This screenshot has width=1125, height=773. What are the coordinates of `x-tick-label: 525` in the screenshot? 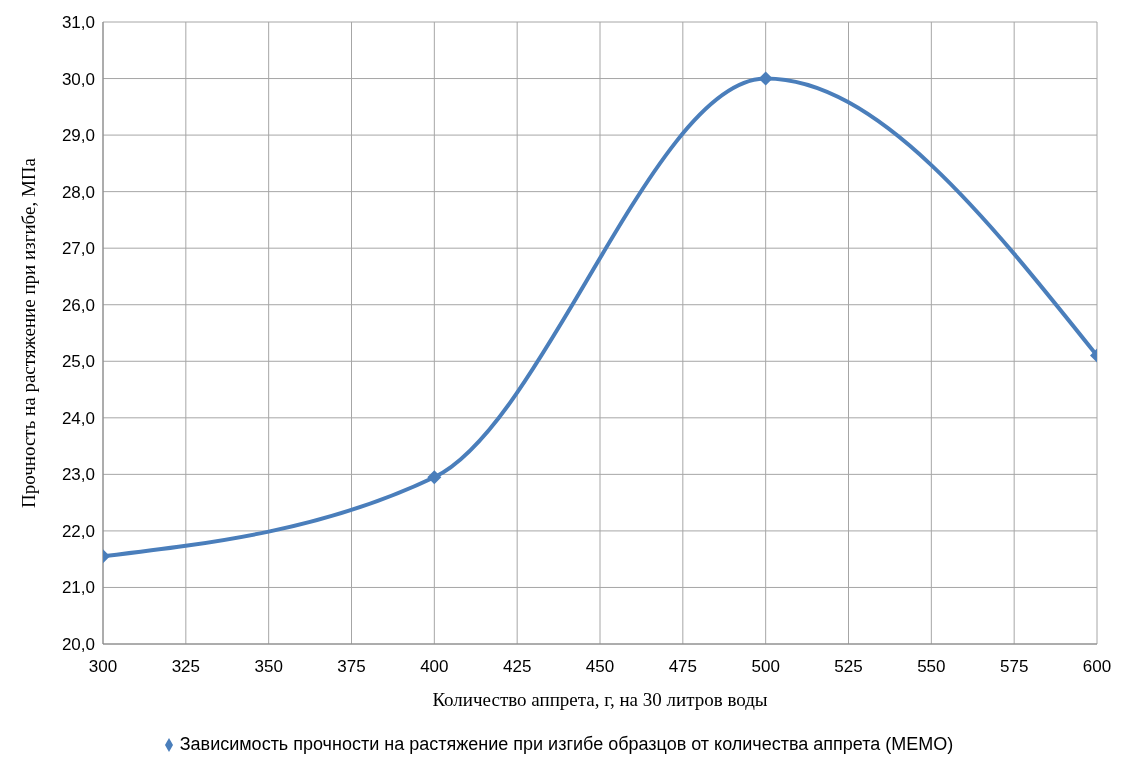 It's located at (848, 667).